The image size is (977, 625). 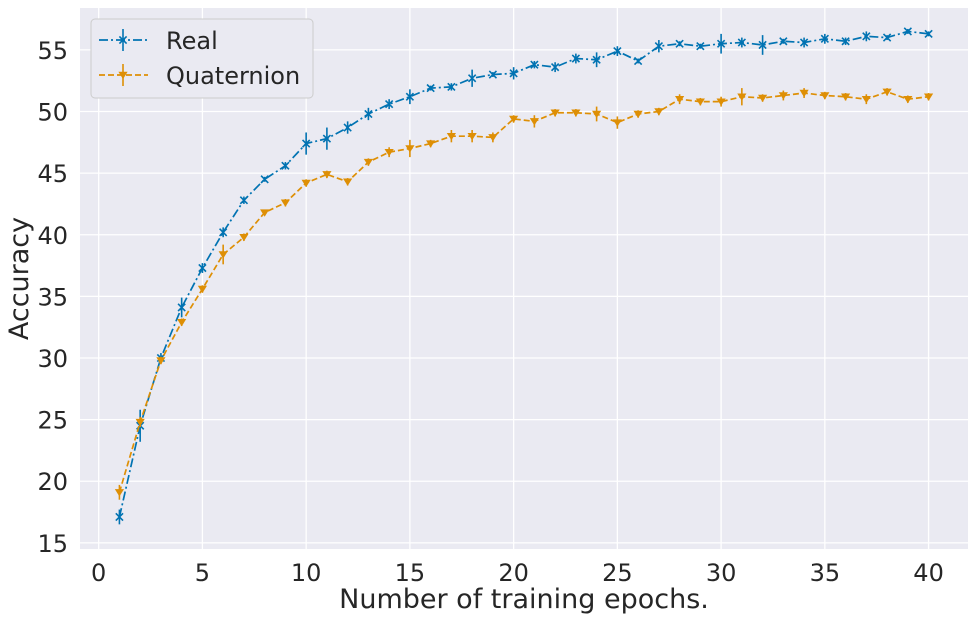 I want to click on legend-symbol-quaternion, so click(x=123, y=75).